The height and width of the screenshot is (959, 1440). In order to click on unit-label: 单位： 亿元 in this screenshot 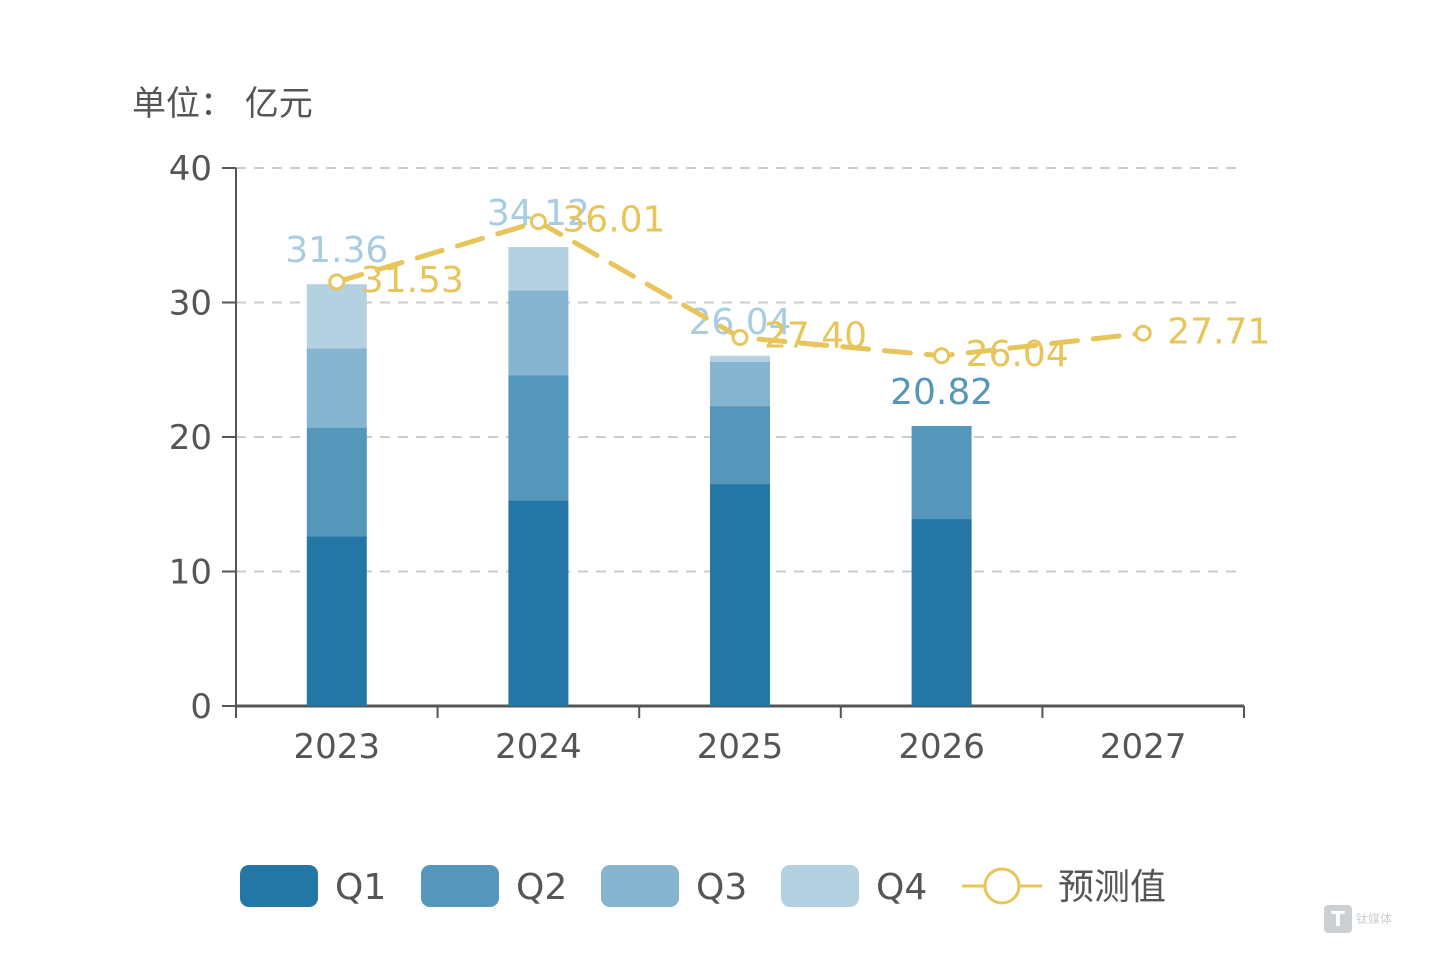, I will do `click(222, 104)`.